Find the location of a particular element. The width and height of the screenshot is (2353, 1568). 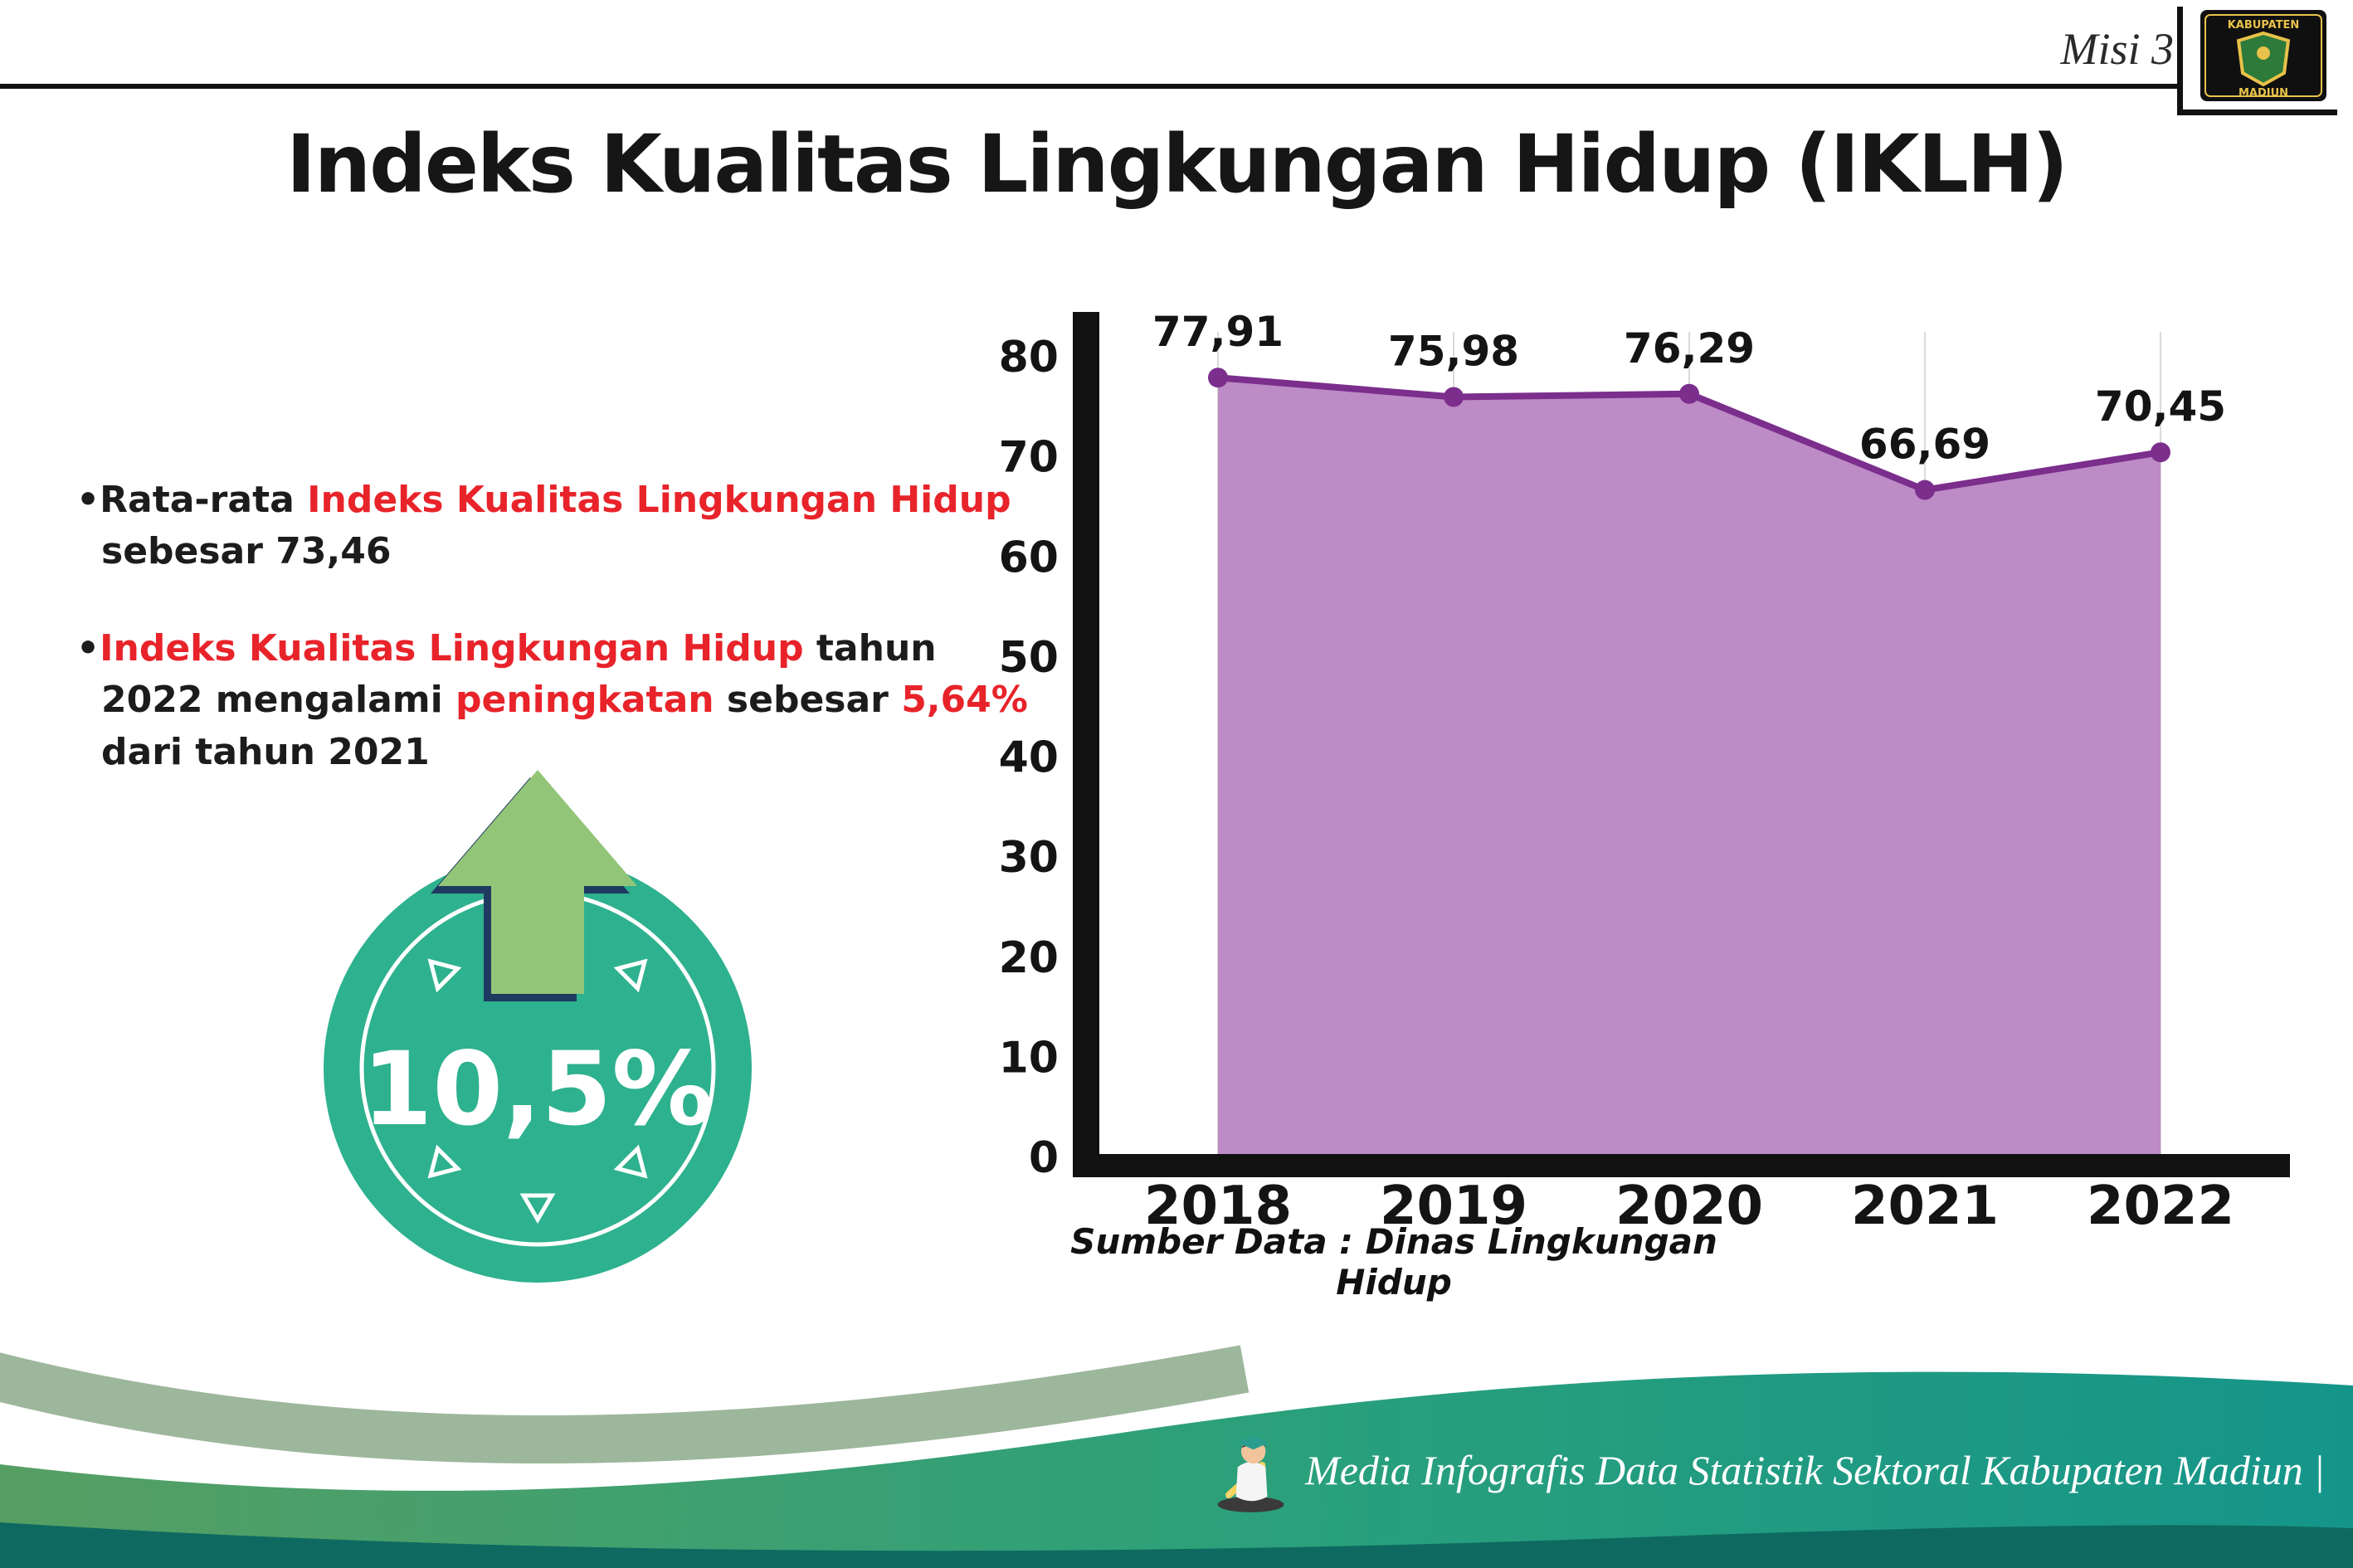

footer-dark-band is located at coordinates (1176, 1545).